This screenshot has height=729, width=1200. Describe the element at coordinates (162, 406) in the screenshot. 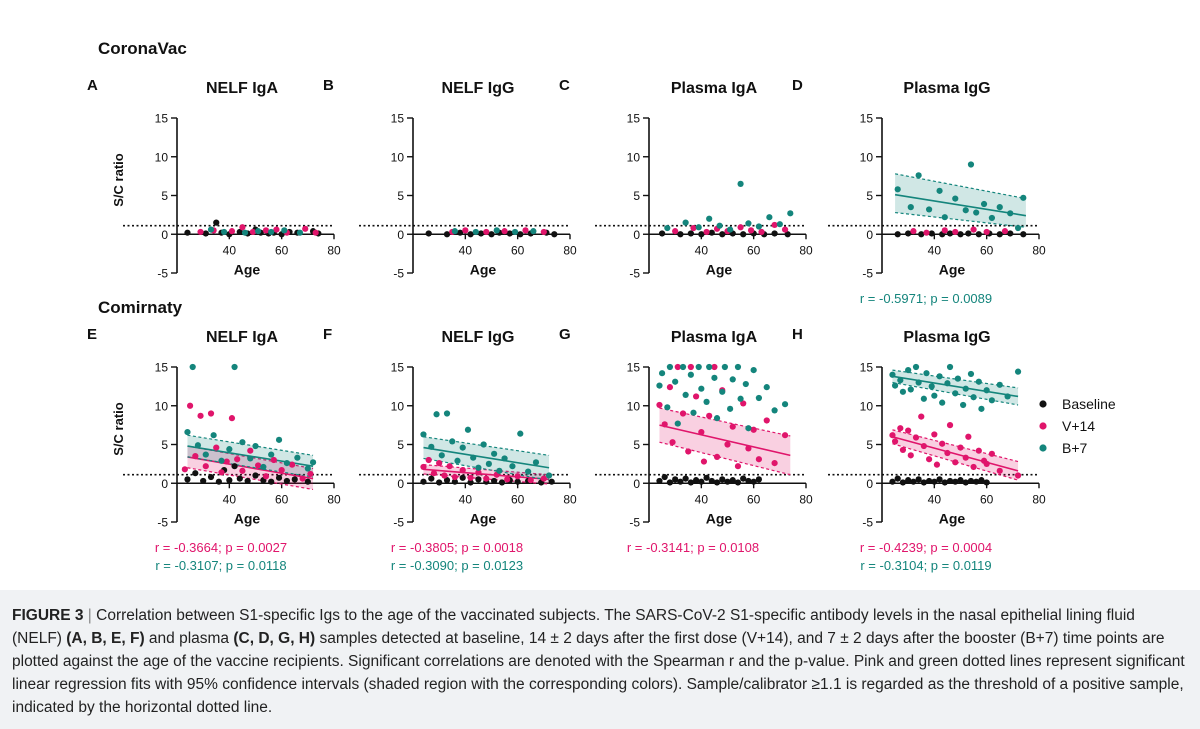

I see `panel-e-y-tick-label: 10` at that location.